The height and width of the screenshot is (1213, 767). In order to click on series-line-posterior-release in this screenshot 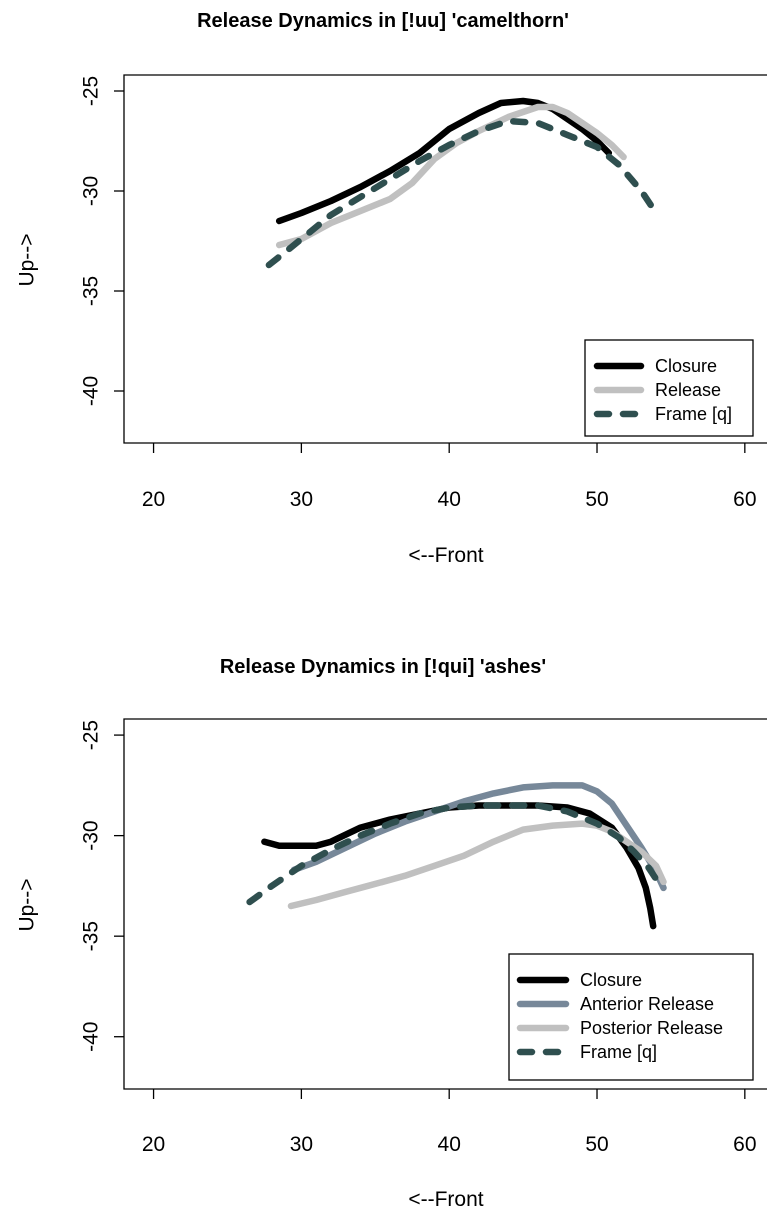, I will do `click(477, 865)`.